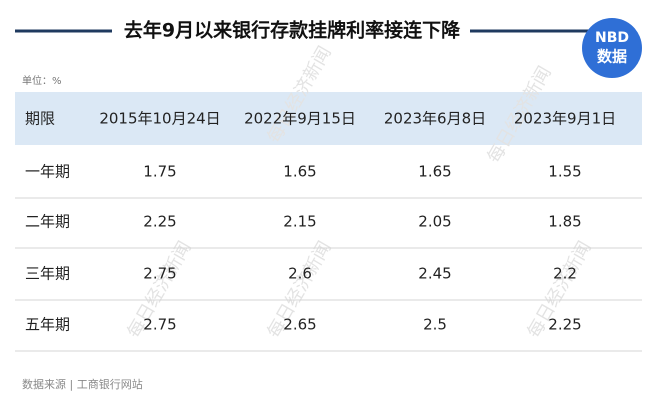 The height and width of the screenshot is (416, 660). What do you see at coordinates (435, 119) in the screenshot?
I see `column-header: 2023年6月8日` at bounding box center [435, 119].